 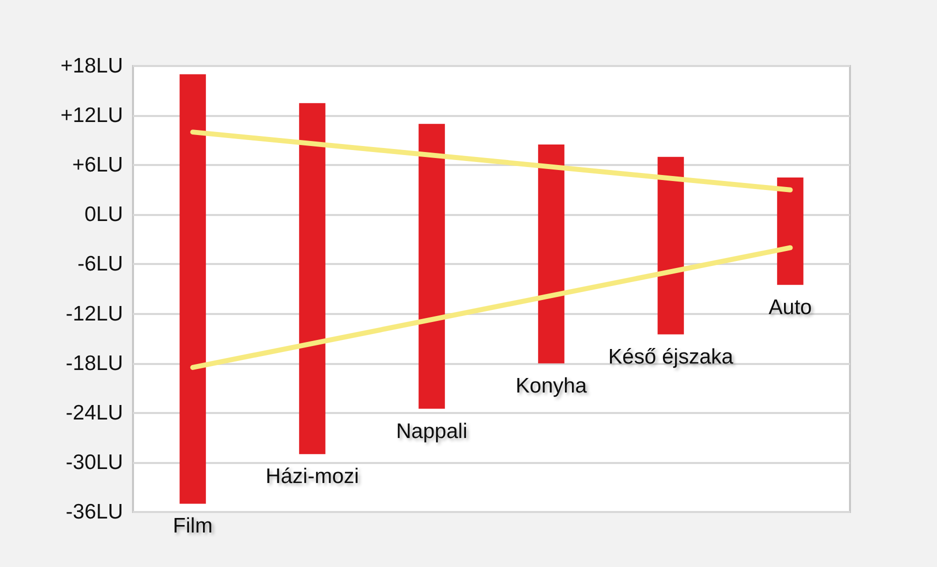 I want to click on x-tick-label: Film, so click(x=192, y=526).